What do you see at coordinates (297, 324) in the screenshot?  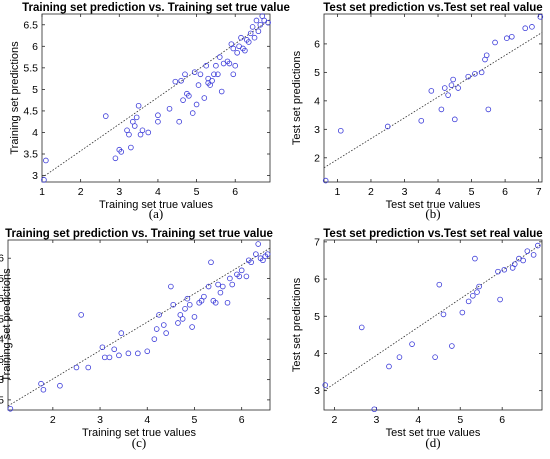 I see `y-axis-label: Test set predictions` at bounding box center [297, 324].